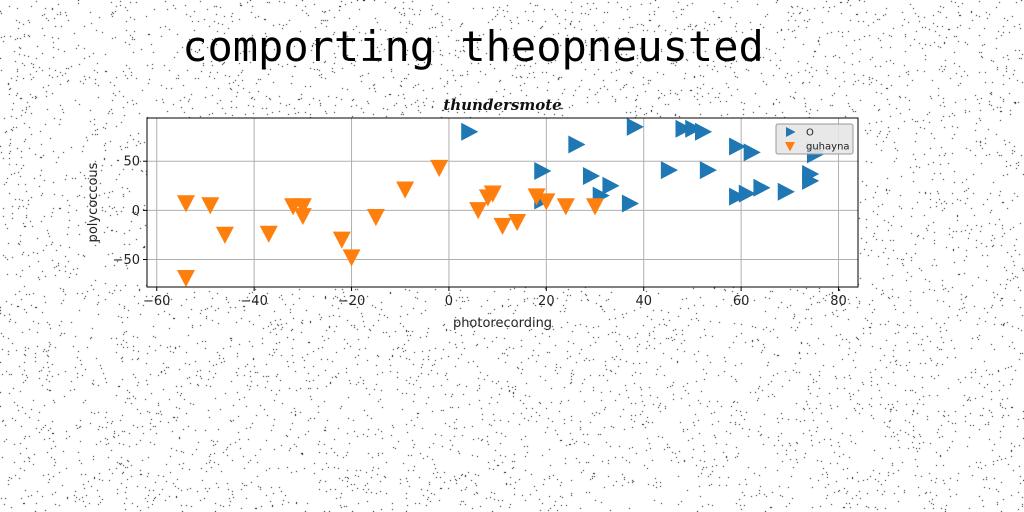 Image resolution: width=1024 pixels, height=512 pixels. I want to click on x-tick-label: 80, so click(838, 301).